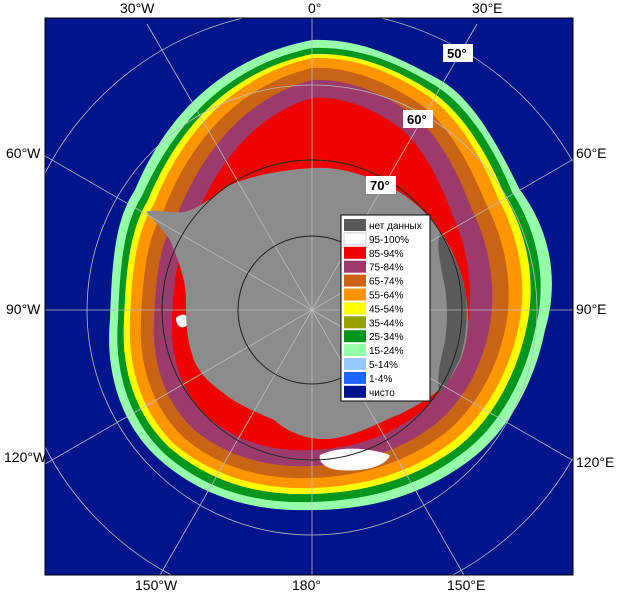 This screenshot has width=617, height=594. Describe the element at coordinates (386, 282) in the screenshot. I see `legend-label: 65-74%` at that location.